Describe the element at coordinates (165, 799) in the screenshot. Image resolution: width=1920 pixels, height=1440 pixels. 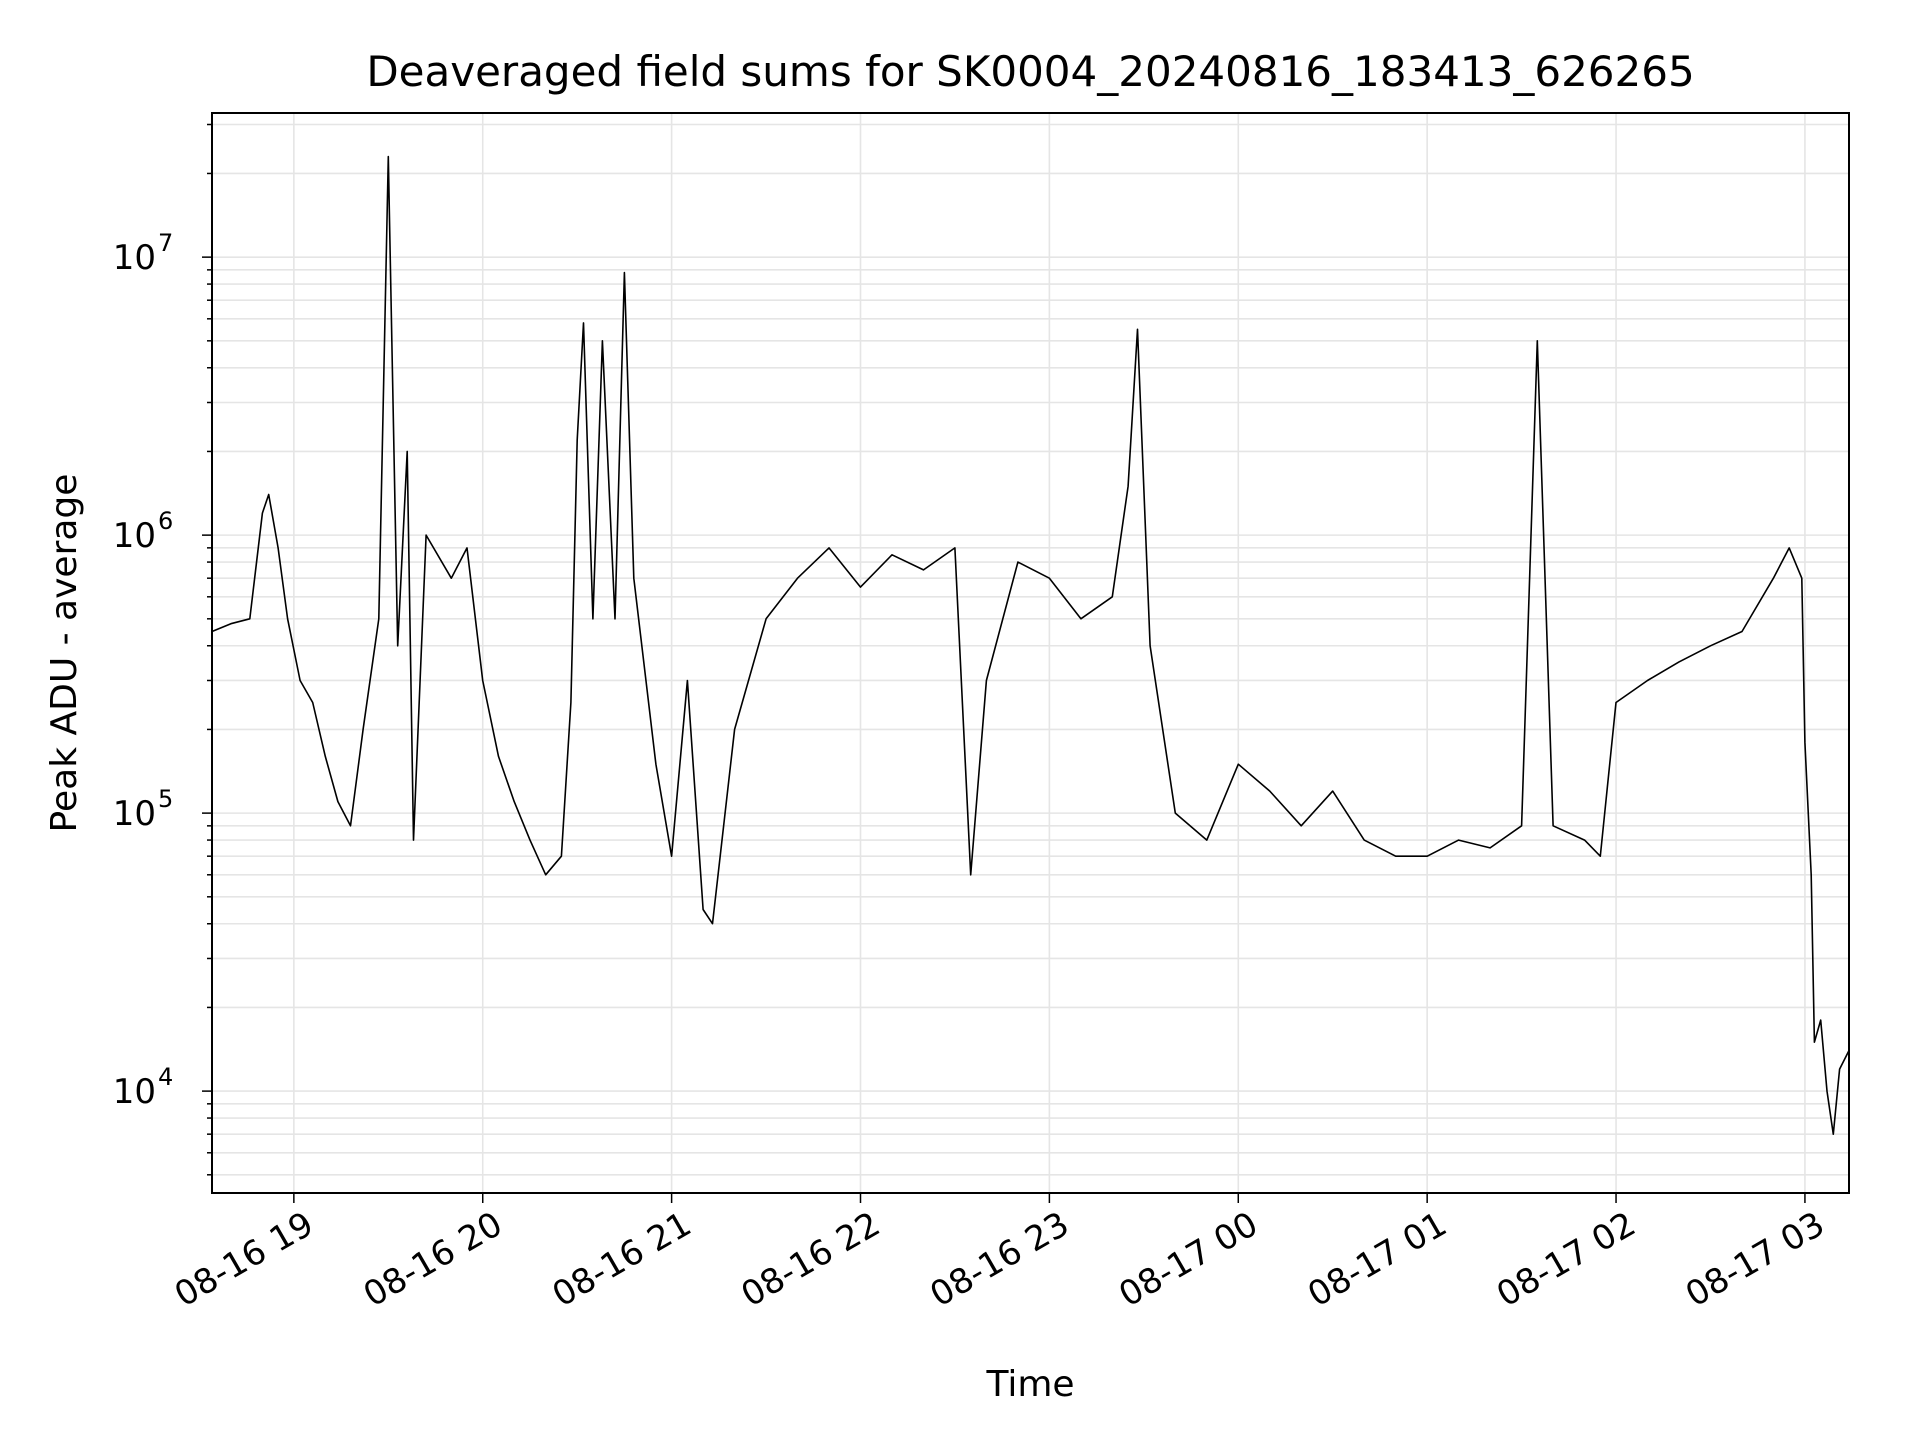
I see `y-tick-exponent: 5` at that location.